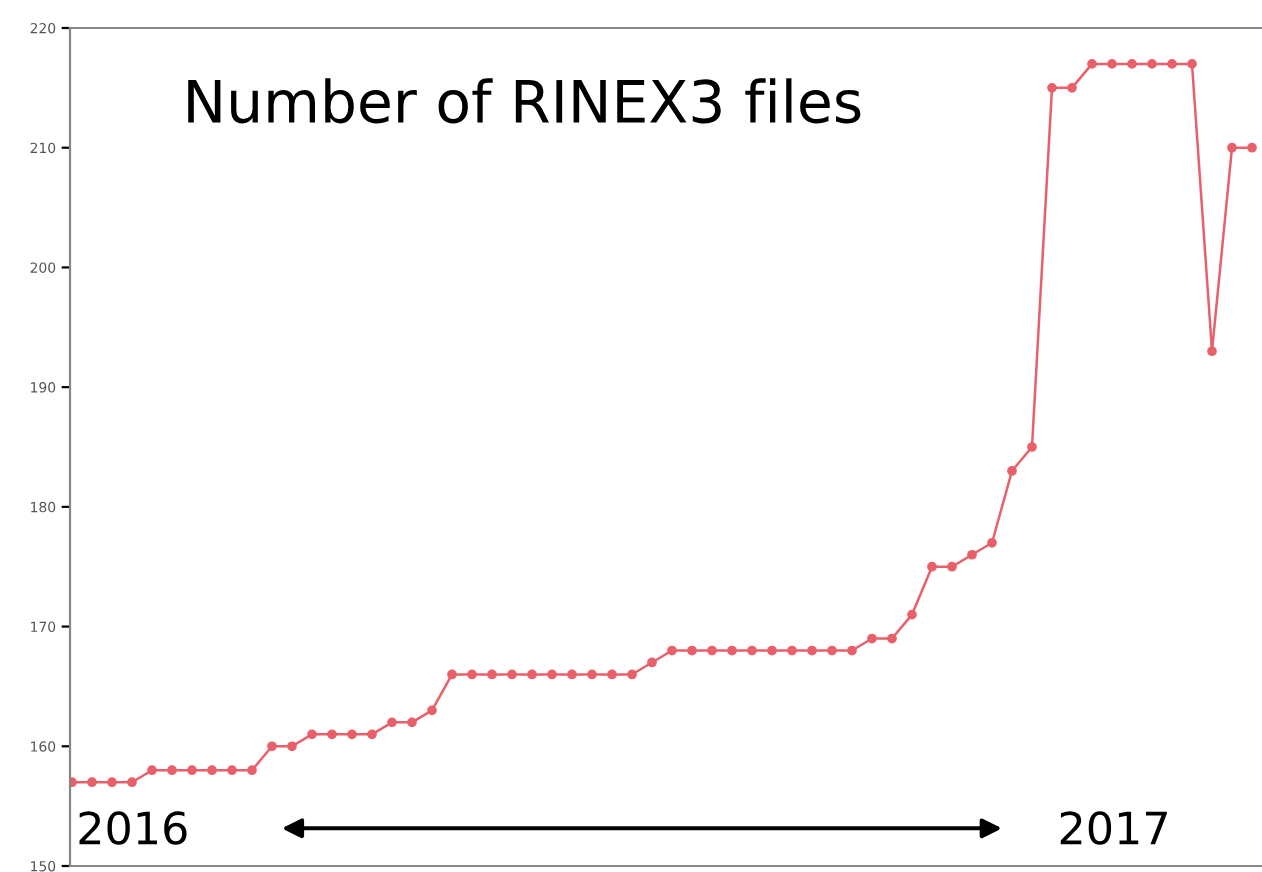 The height and width of the screenshot is (872, 1262). Describe the element at coordinates (1113, 828) in the screenshot. I see `annotation: 2017` at that location.